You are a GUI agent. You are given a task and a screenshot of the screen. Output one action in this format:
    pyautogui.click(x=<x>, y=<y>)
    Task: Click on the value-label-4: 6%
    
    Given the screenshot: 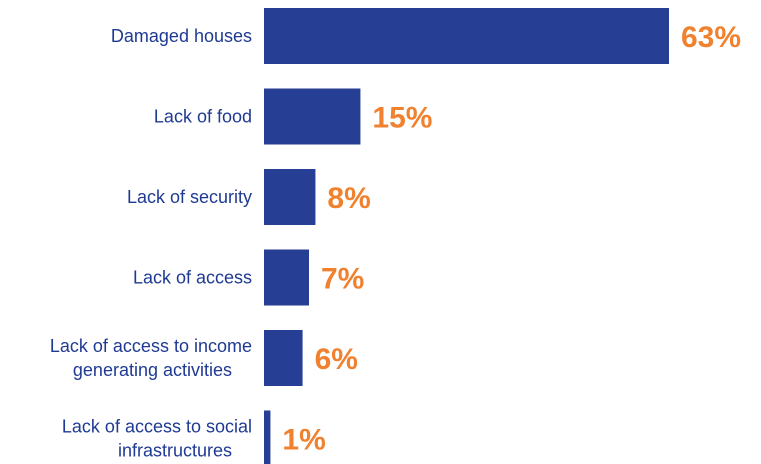 What is the action you would take?
    pyautogui.click(x=336, y=359)
    